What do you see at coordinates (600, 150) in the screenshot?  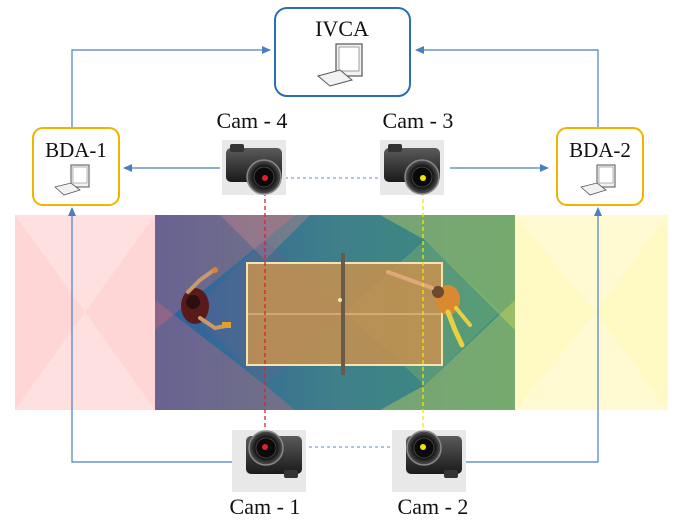 I see `bda2-label: BDA-2` at bounding box center [600, 150].